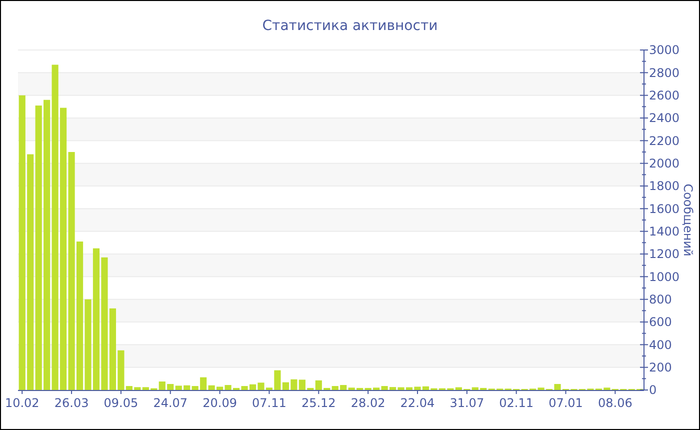  Describe the element at coordinates (565, 403) in the screenshot. I see `x-tick-label: 07.01` at that location.